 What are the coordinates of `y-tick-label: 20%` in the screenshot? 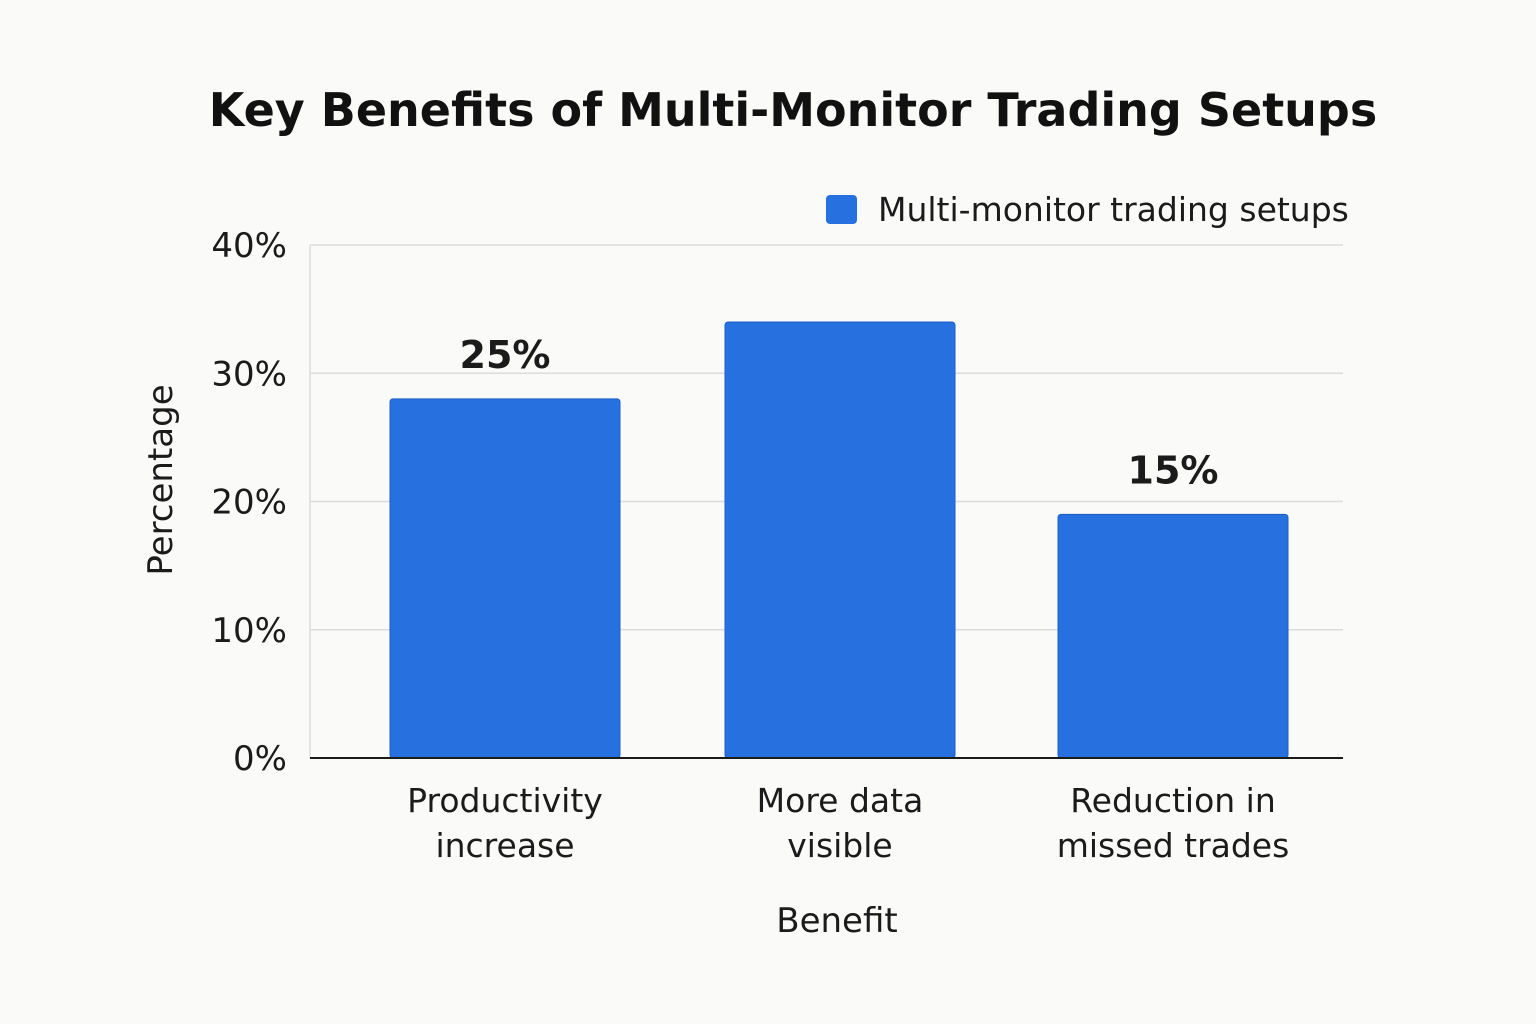 It's located at (249, 503).